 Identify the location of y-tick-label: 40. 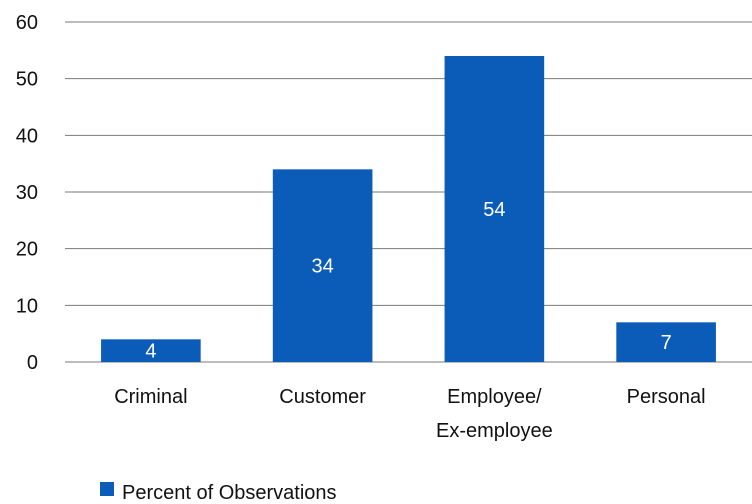
(27, 136).